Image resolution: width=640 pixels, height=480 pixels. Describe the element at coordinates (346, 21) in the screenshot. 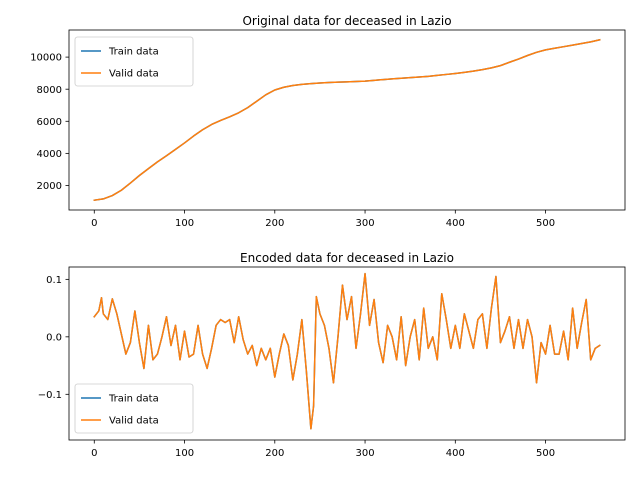

I see `chart-title: Original data for deceased in Lazio` at that location.